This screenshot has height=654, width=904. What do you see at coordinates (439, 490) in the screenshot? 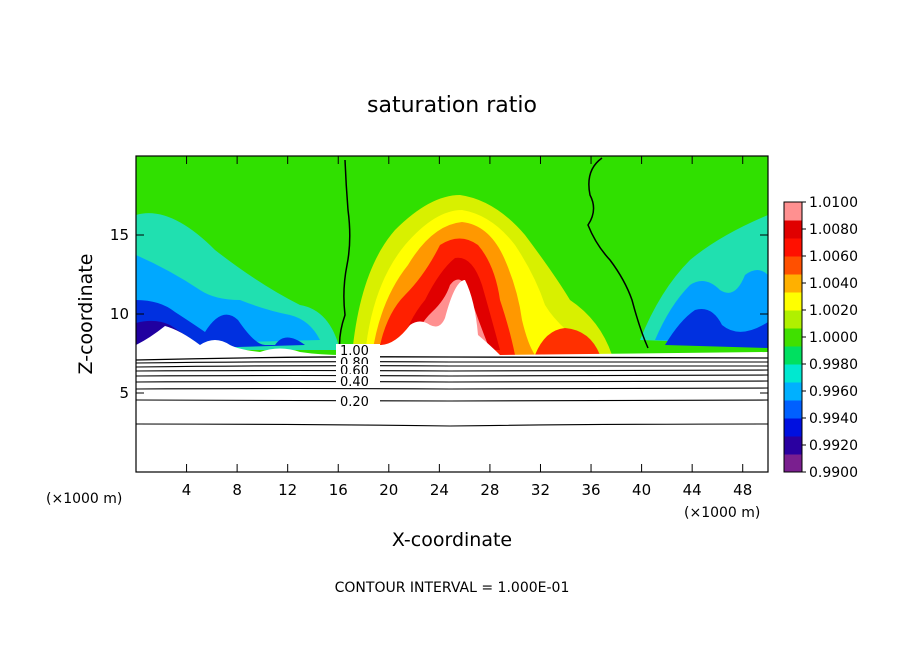
I see `x-tick-label: 24` at bounding box center [439, 490].